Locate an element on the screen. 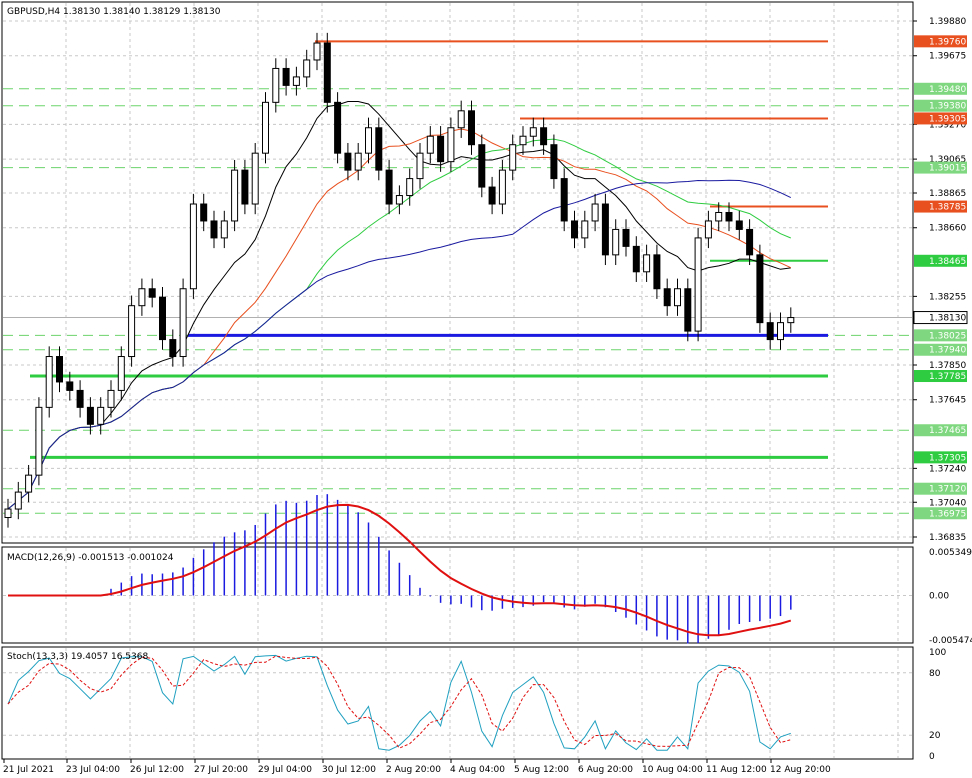  level-price-label: 1.37120 is located at coordinates (947, 490).